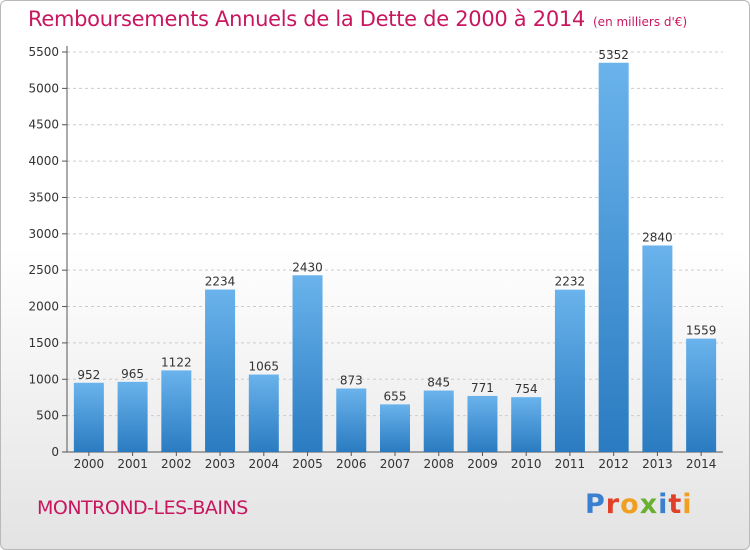 This screenshot has height=550, width=750. What do you see at coordinates (630, 504) in the screenshot?
I see `logo-letter: o` at bounding box center [630, 504].